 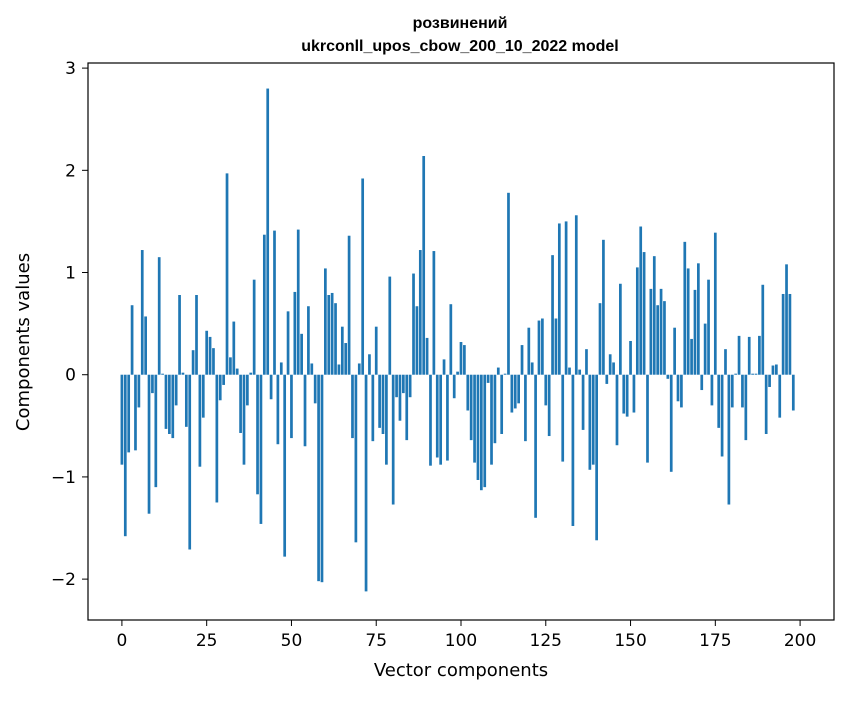 What do you see at coordinates (292, 641) in the screenshot?
I see `x-tick-label: 50` at bounding box center [292, 641].